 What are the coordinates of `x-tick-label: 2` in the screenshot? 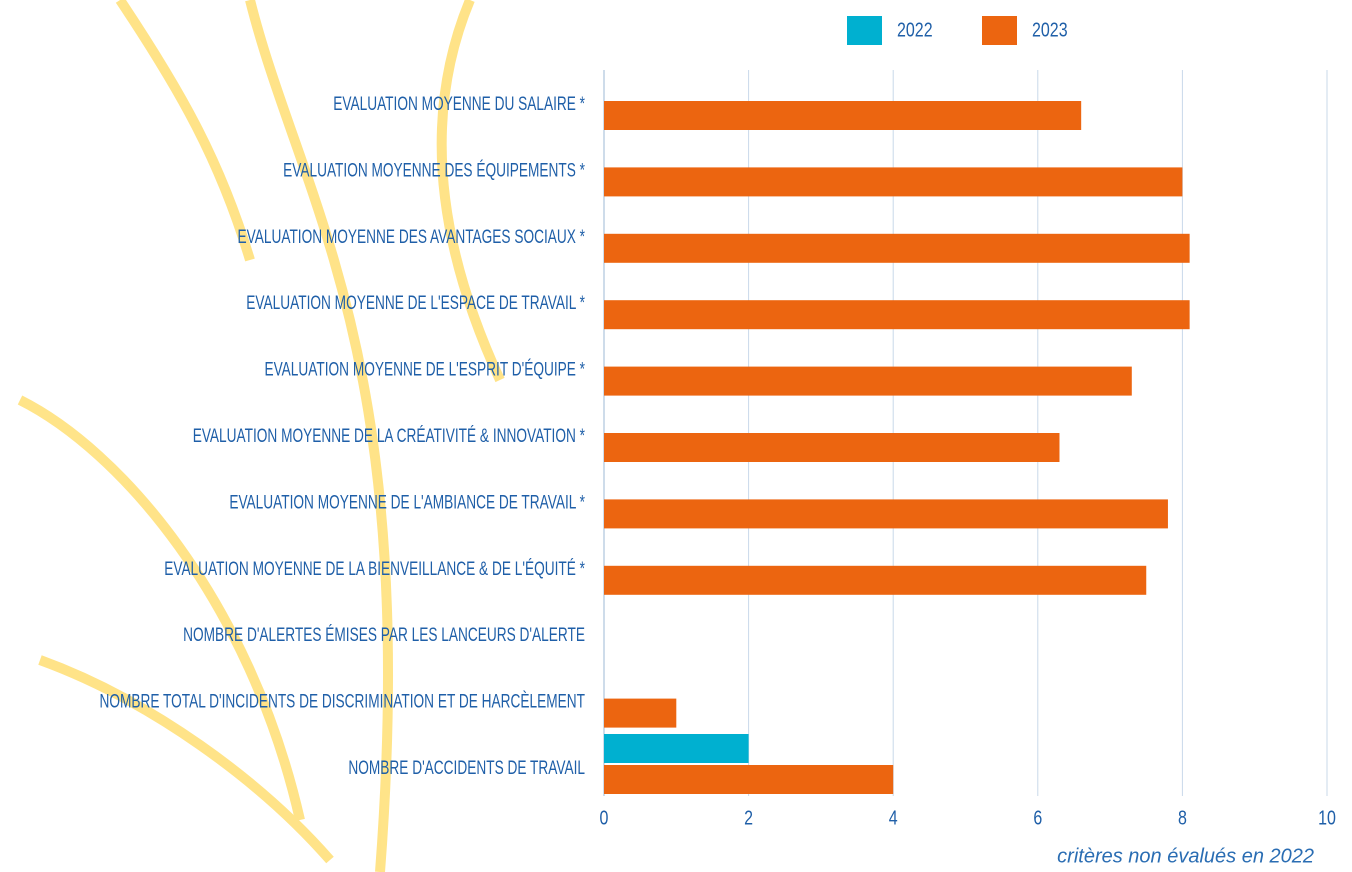 It's located at (748, 818).